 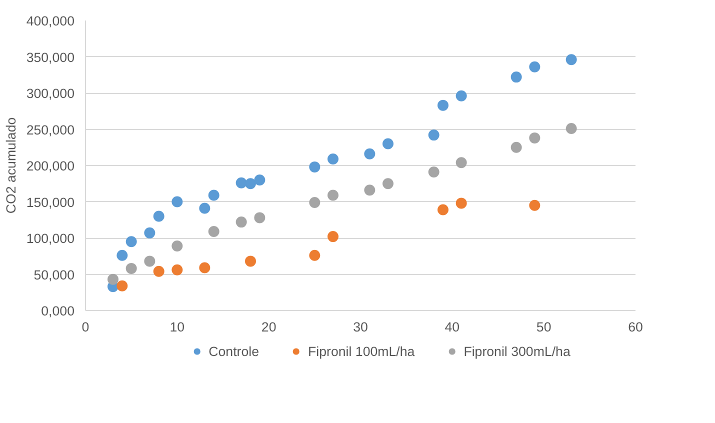 What do you see at coordinates (50, 21) in the screenshot?
I see `y-tick-label: 400,000` at bounding box center [50, 21].